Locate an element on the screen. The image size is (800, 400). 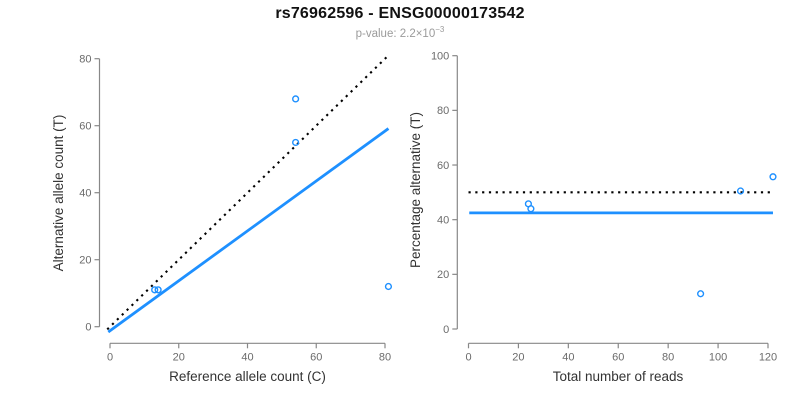
chart-title: rs76962596 - ENSG00000173542 is located at coordinates (400, 13).